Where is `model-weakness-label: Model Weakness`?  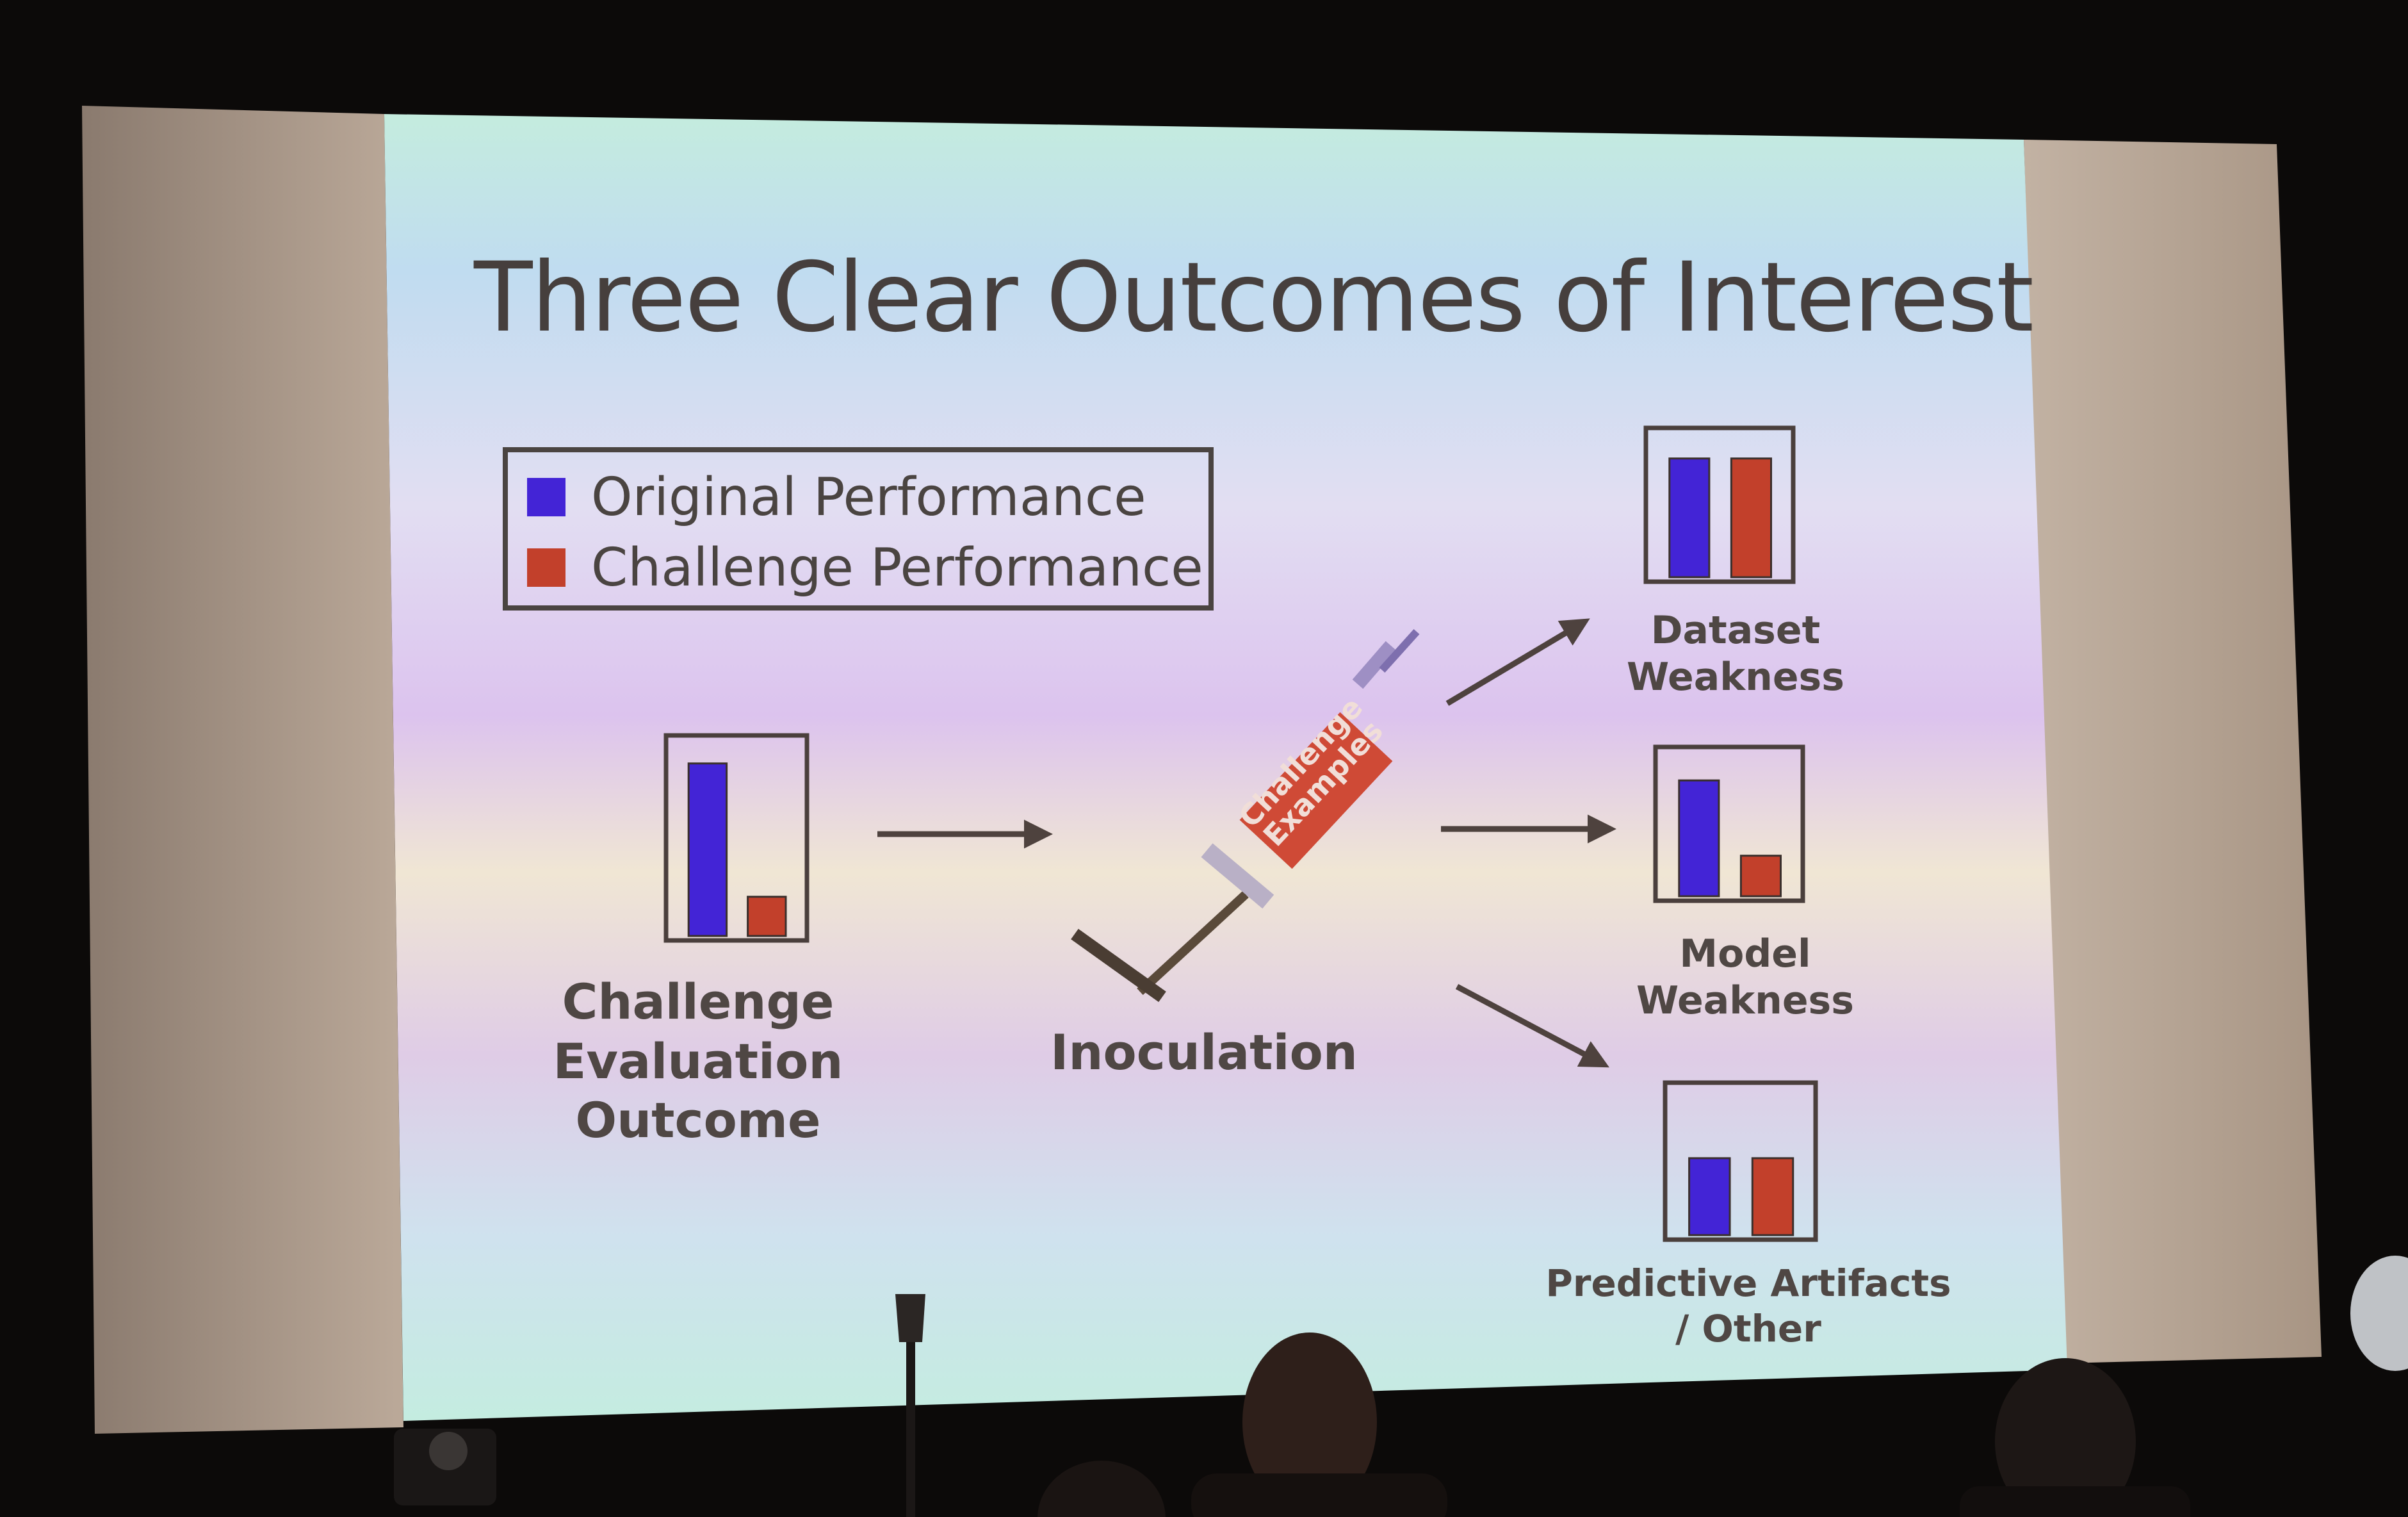
model-weakness-label: Model Weakness is located at coordinates (1745, 978).